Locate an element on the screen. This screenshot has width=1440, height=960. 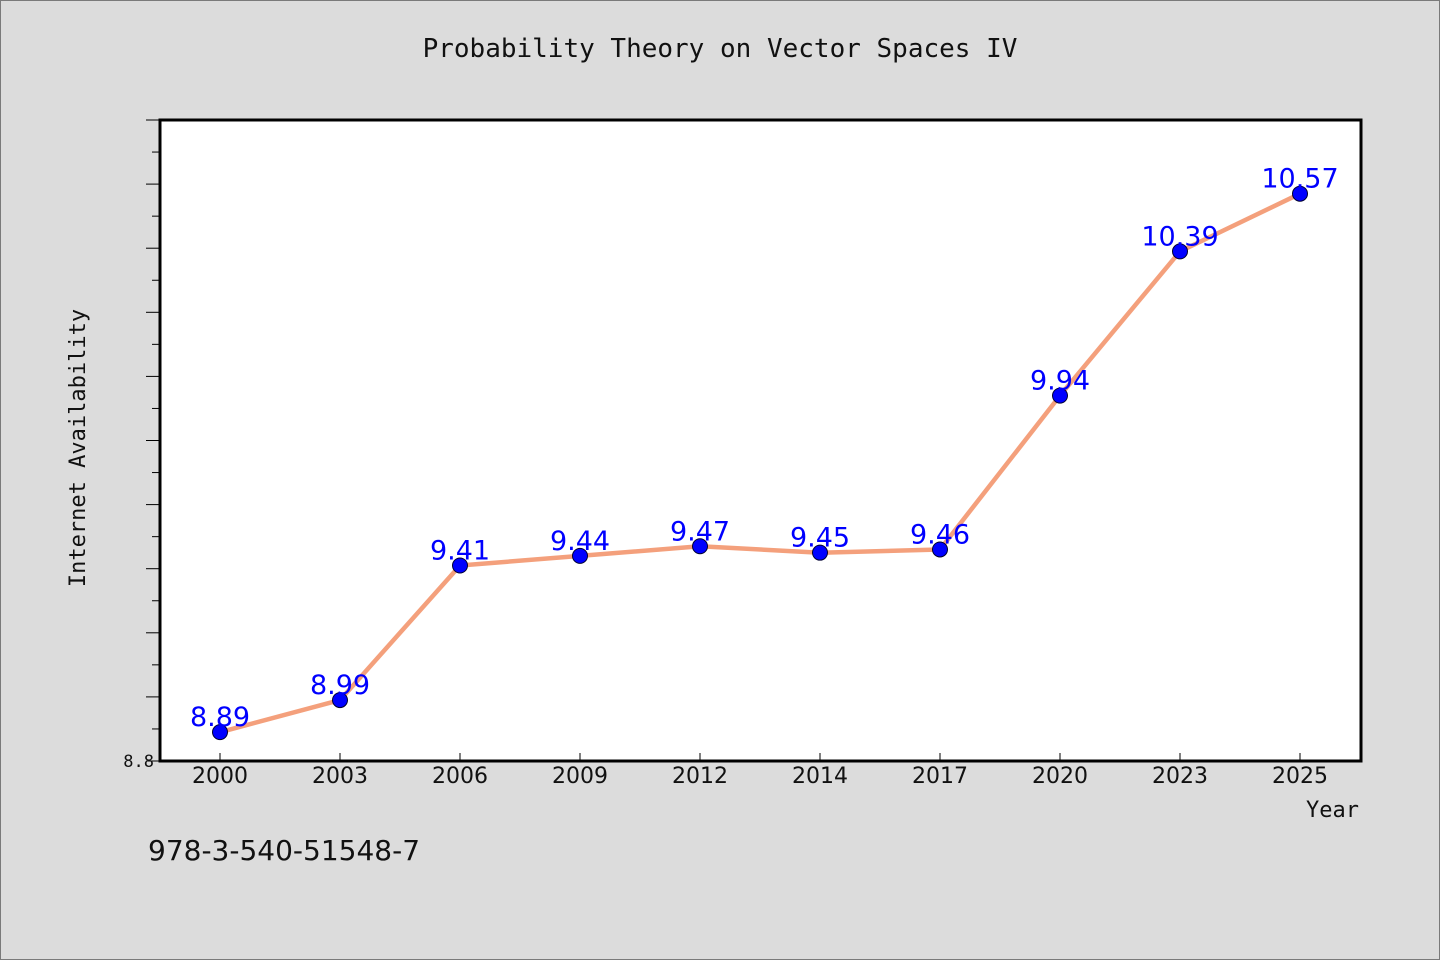
y-axis-label: Internet Availability is located at coordinates (78, 448).